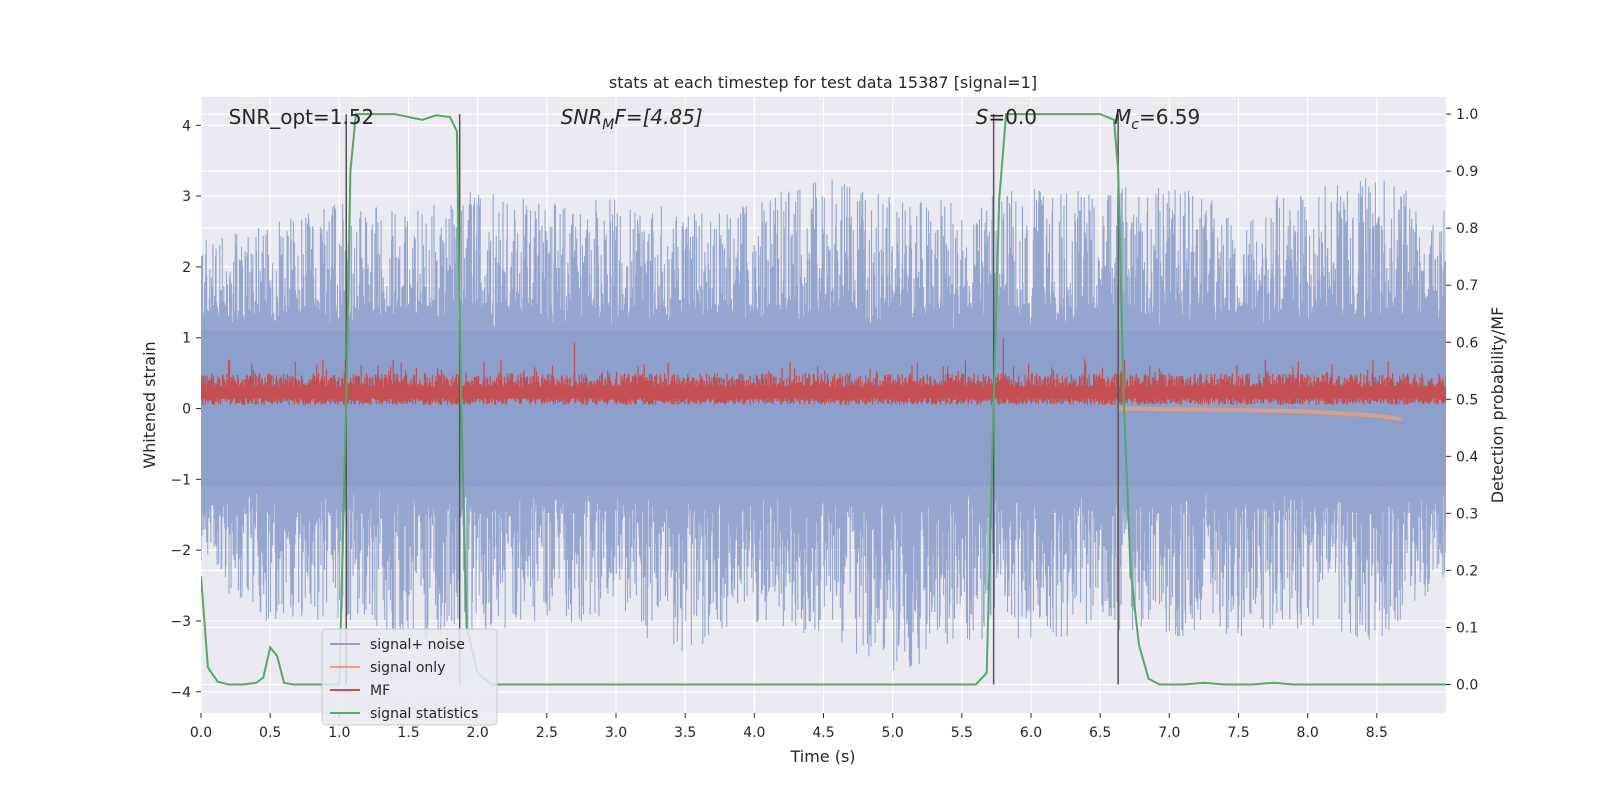 This screenshot has height=800, width=1600. Describe the element at coordinates (478, 733) in the screenshot. I see `x-tick-label: 2.0` at that location.